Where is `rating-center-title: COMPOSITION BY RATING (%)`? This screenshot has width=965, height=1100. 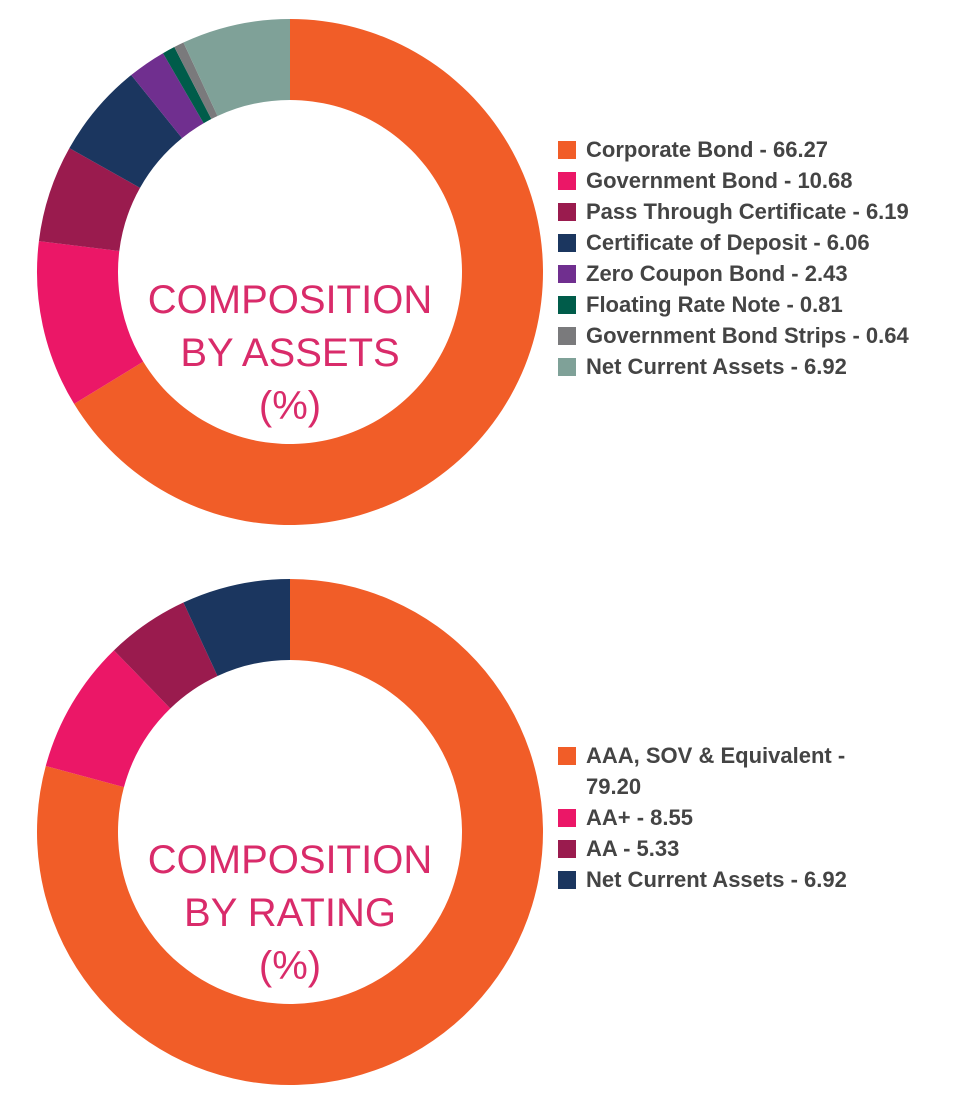
rating-center-title: COMPOSITION BY RATING (%) is located at coordinates (290, 913).